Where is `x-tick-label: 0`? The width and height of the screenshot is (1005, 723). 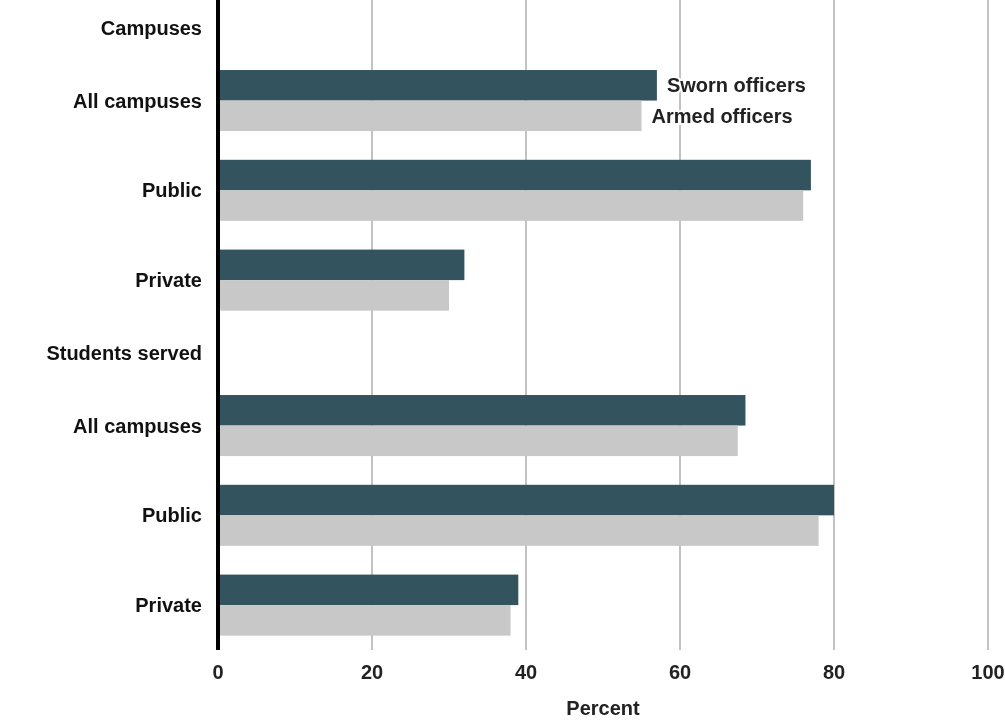 x-tick-label: 0 is located at coordinates (218, 672).